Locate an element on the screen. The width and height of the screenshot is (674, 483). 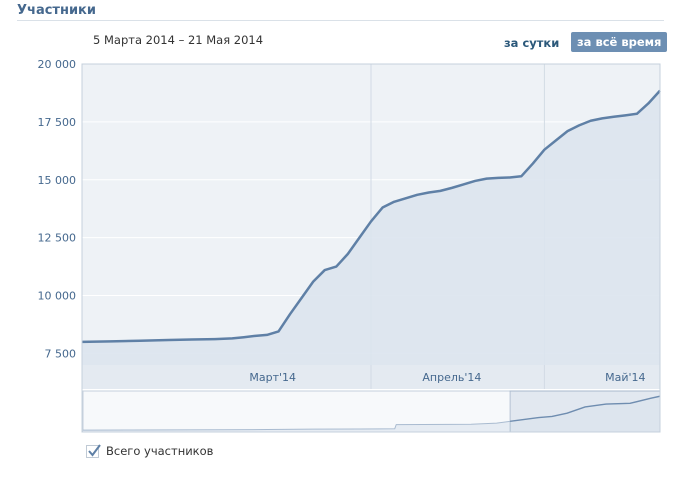
section-divider is located at coordinates (340, 20).